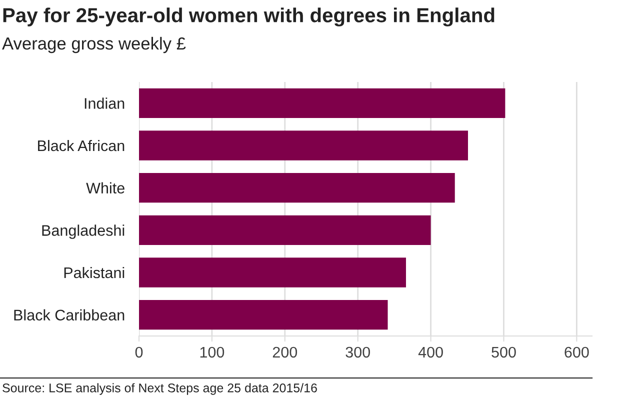 The height and width of the screenshot is (403, 624). What do you see at coordinates (504, 352) in the screenshot?
I see `x-tick-label: 500` at bounding box center [504, 352].